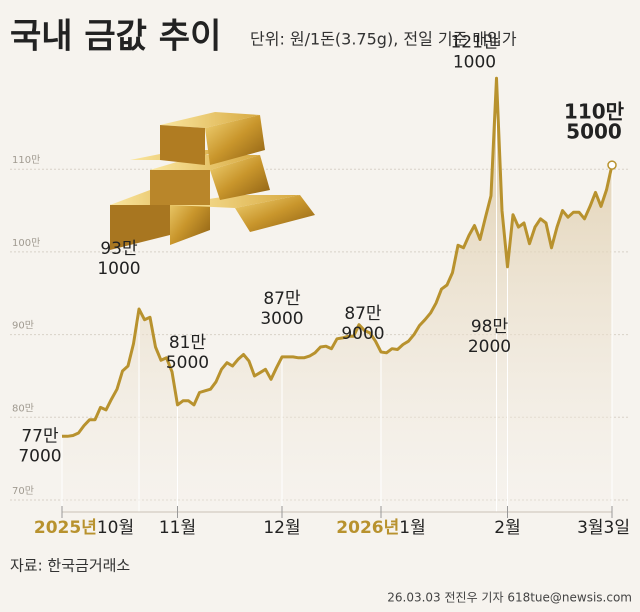 This screenshot has height=612, width=640. Describe the element at coordinates (65, 528) in the screenshot. I see `x-tick-year: 2025년` at that location.